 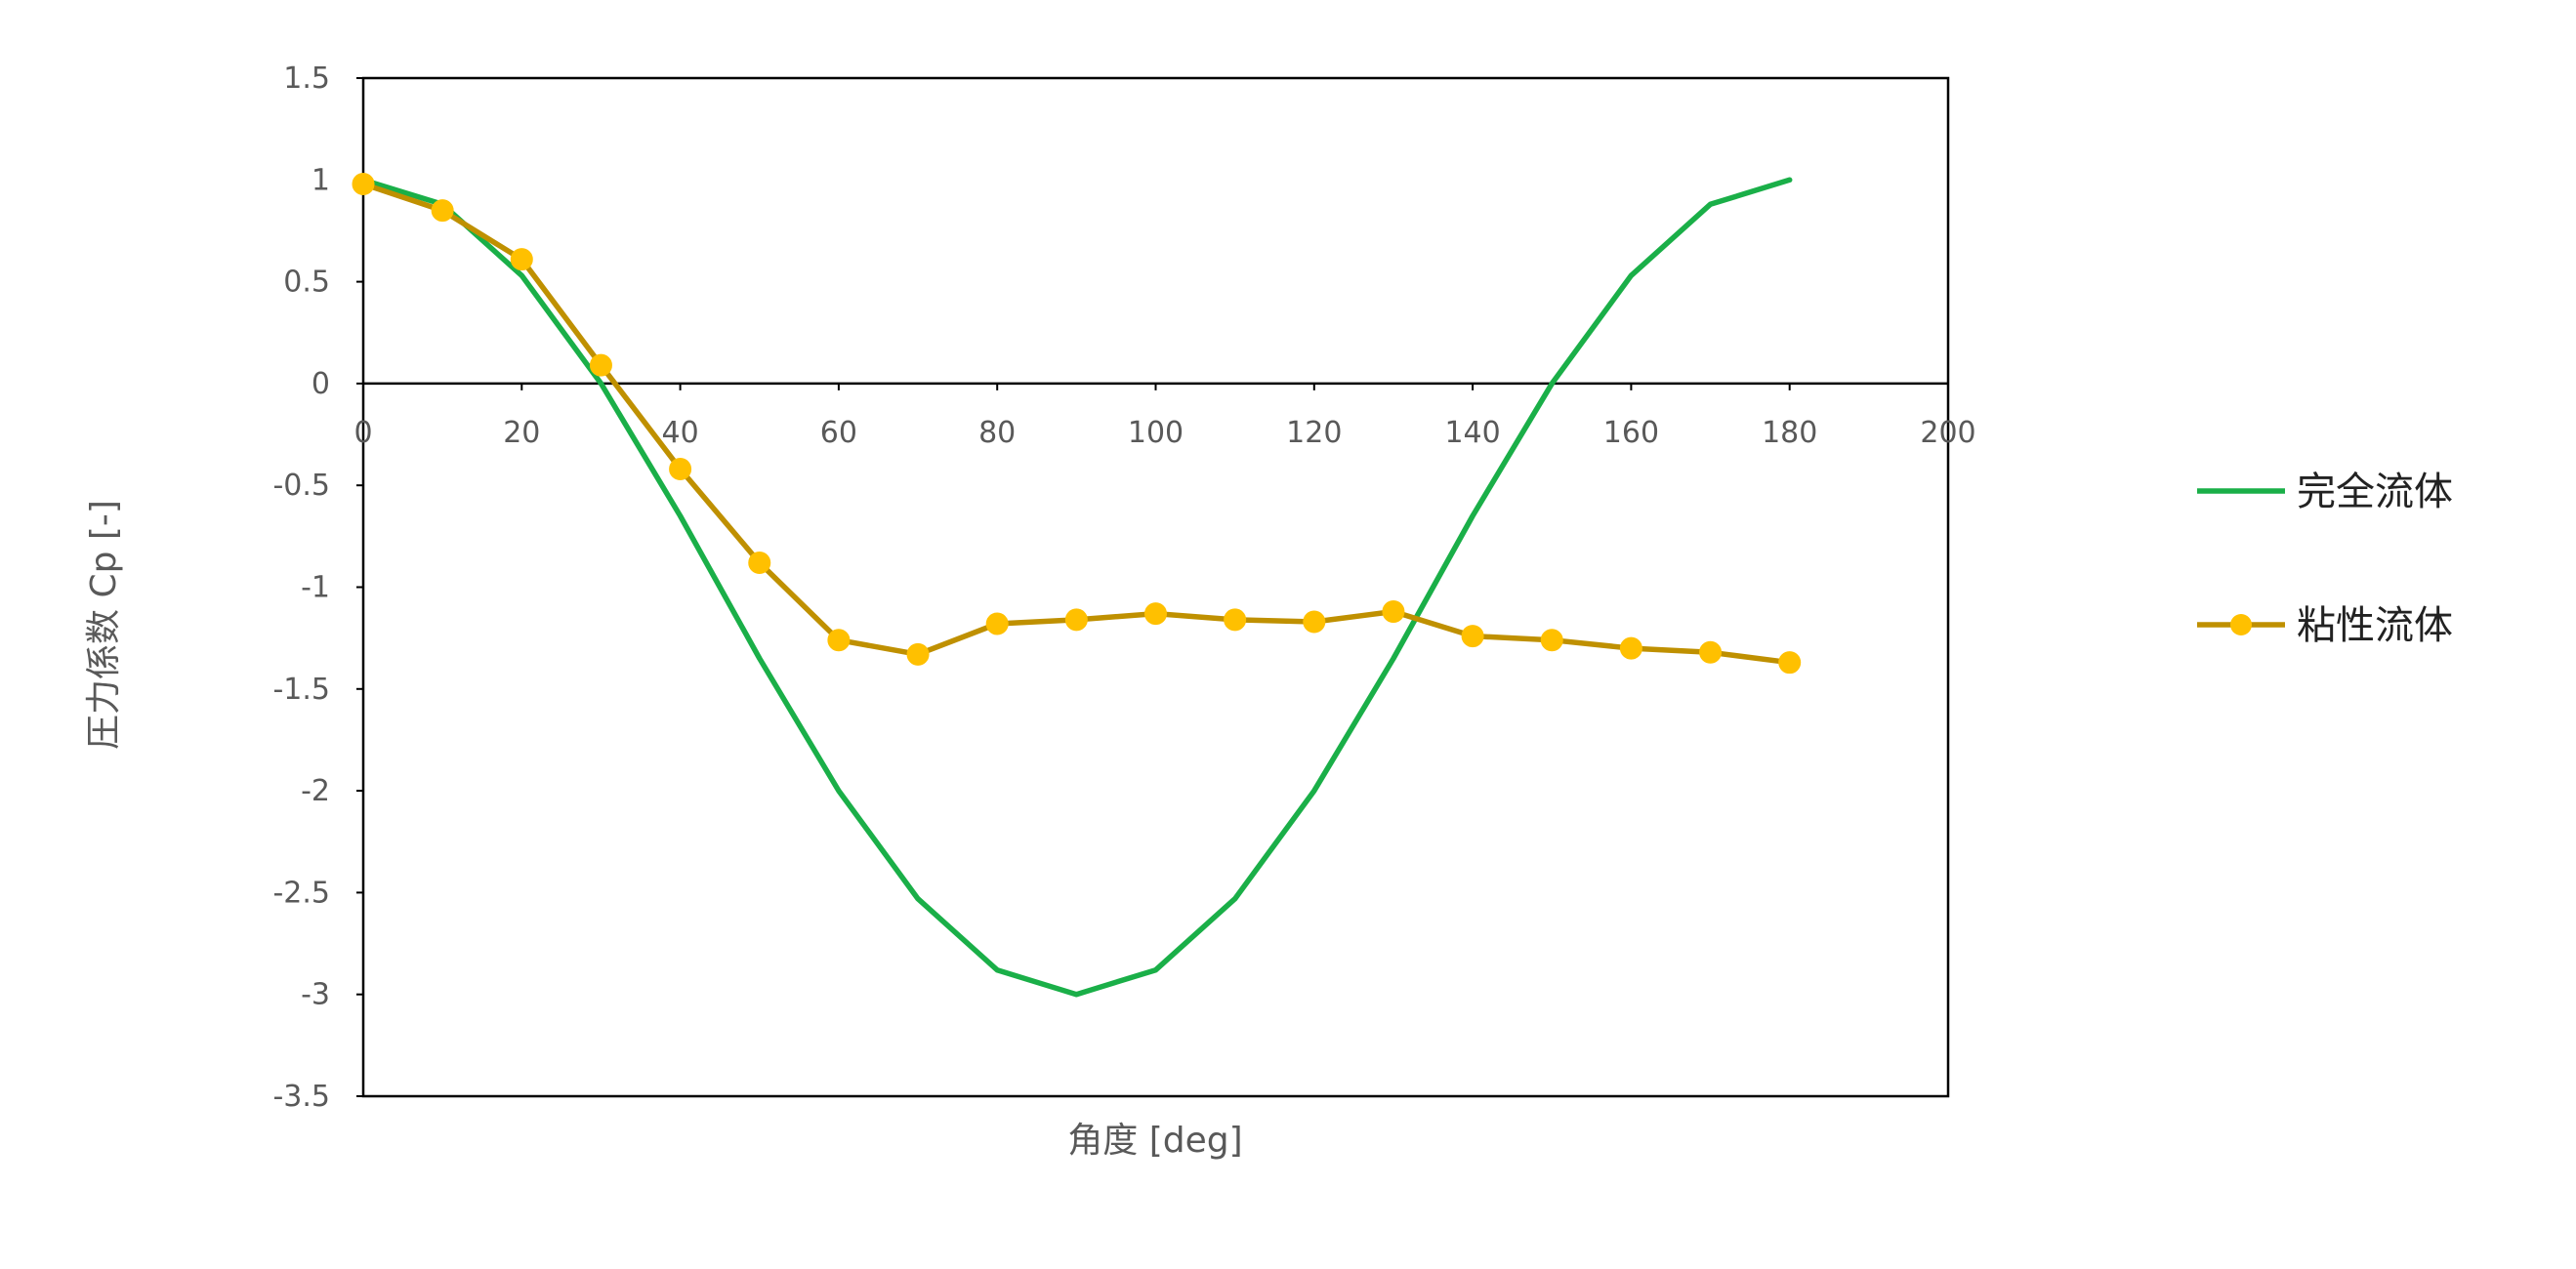 What do you see at coordinates (2375, 492) in the screenshot?
I see `legend-label: 完全流体` at bounding box center [2375, 492].